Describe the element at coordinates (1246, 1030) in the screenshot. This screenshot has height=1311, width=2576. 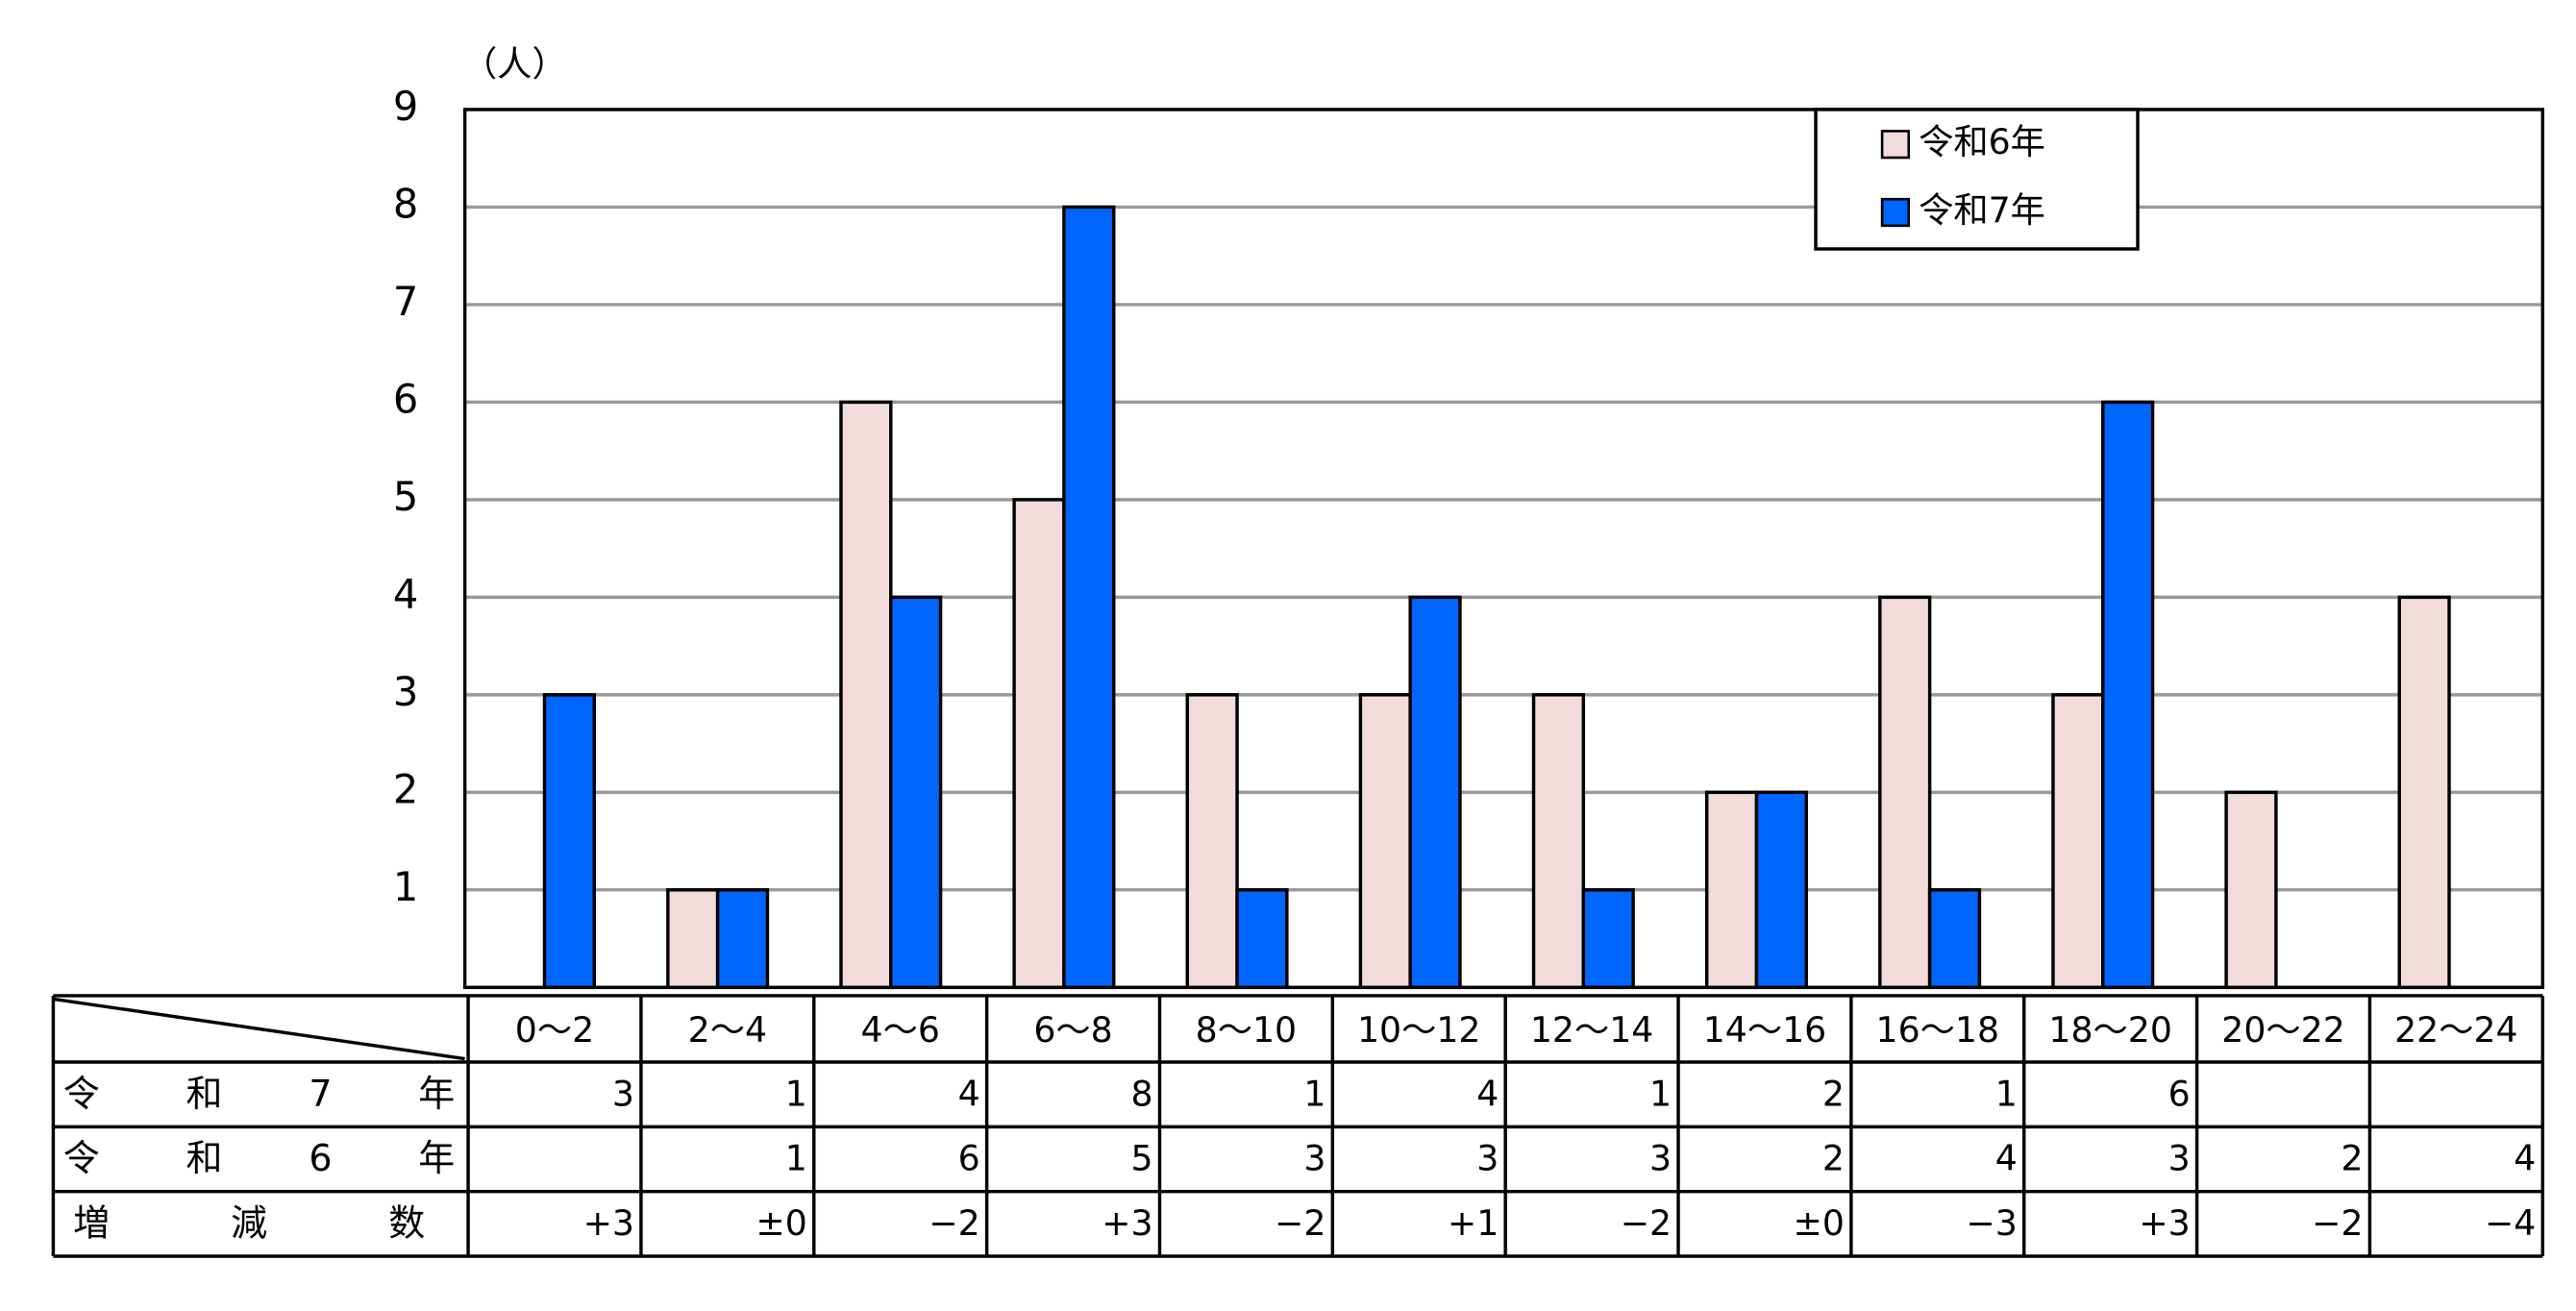
I see `x-tick-label: 8～10` at that location.